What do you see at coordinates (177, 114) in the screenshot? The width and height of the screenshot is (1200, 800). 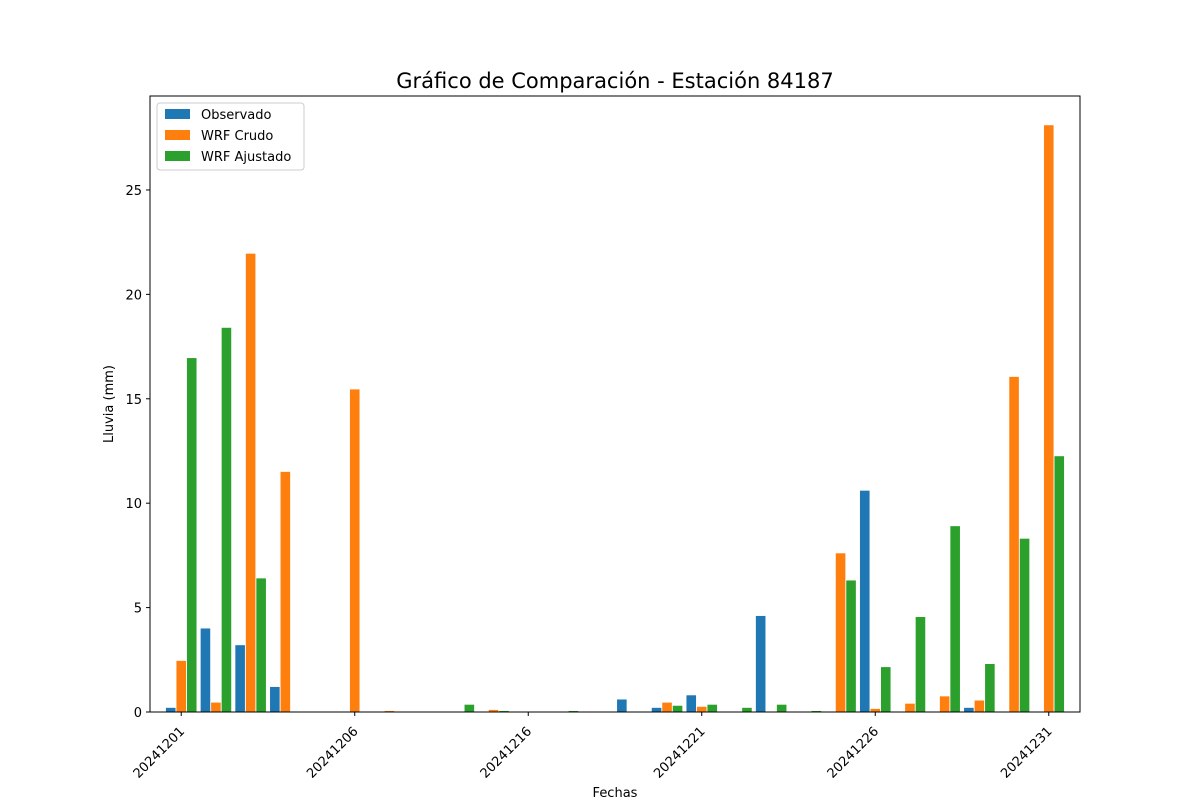 I see `legend-swatch-observado` at bounding box center [177, 114].